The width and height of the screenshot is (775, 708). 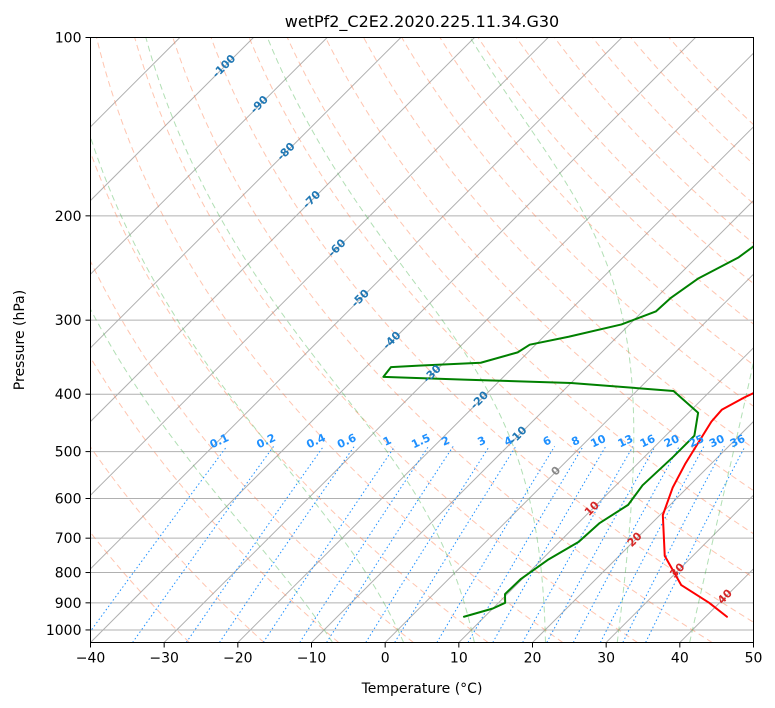 I want to click on x-tick-label: 30, so click(x=606, y=659).